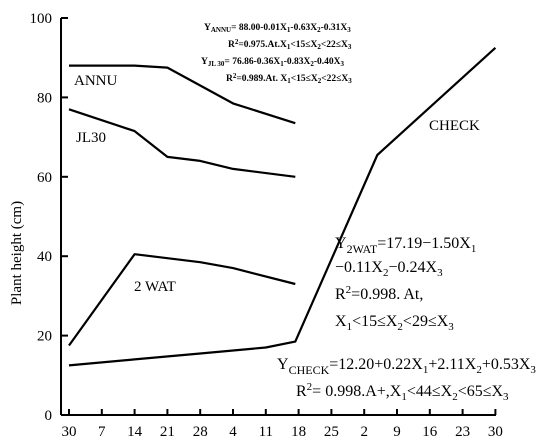 The image size is (549, 440). Describe the element at coordinates (282, 424) in the screenshot. I see `x-ticks: 30 7 14 21 28 4 11 18 25 2 9 16 23 30` at that location.